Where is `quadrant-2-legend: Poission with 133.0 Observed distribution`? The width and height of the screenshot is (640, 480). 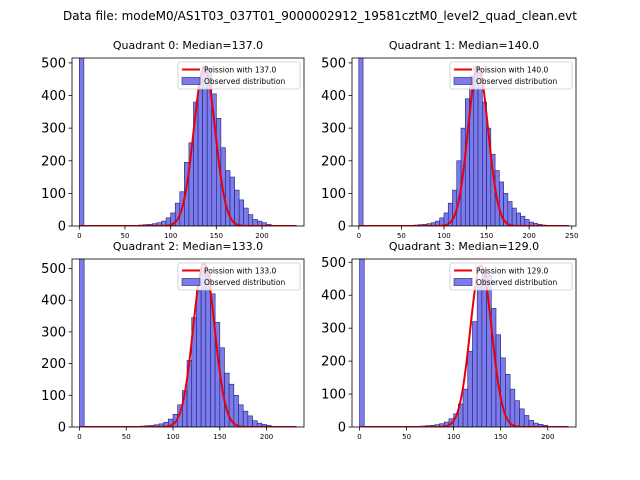 quadrant-2-legend: Poission with 133.0 Observed distribution is located at coordinates (239, 276).